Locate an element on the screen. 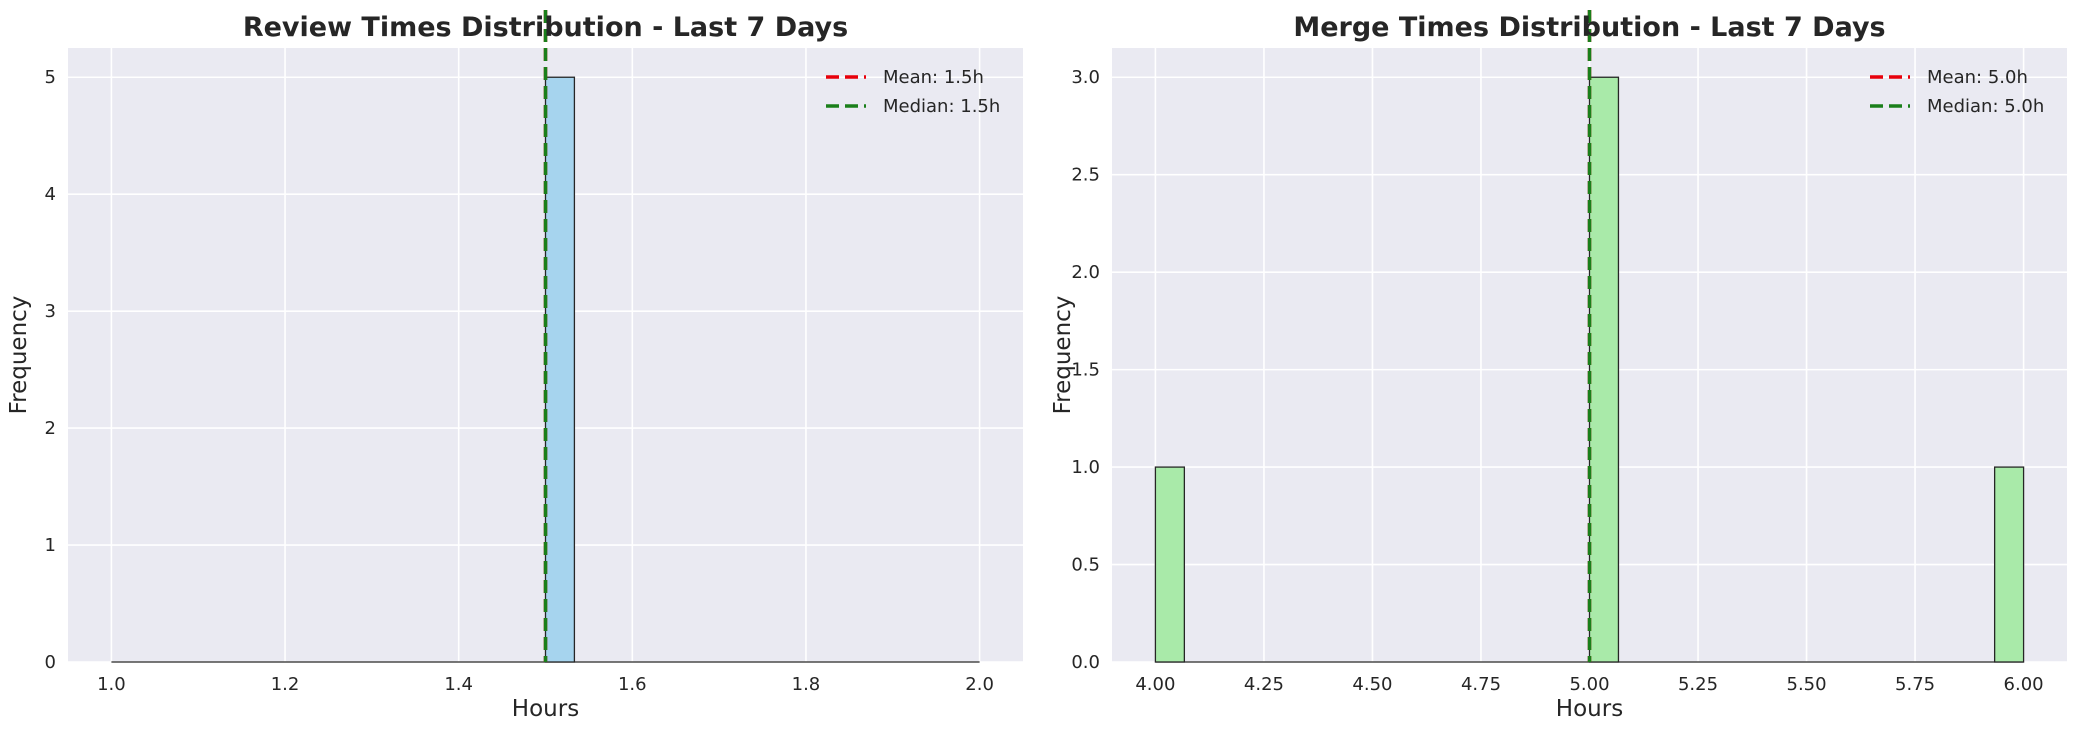  x-tick-label: 5.75 is located at coordinates (1915, 684).